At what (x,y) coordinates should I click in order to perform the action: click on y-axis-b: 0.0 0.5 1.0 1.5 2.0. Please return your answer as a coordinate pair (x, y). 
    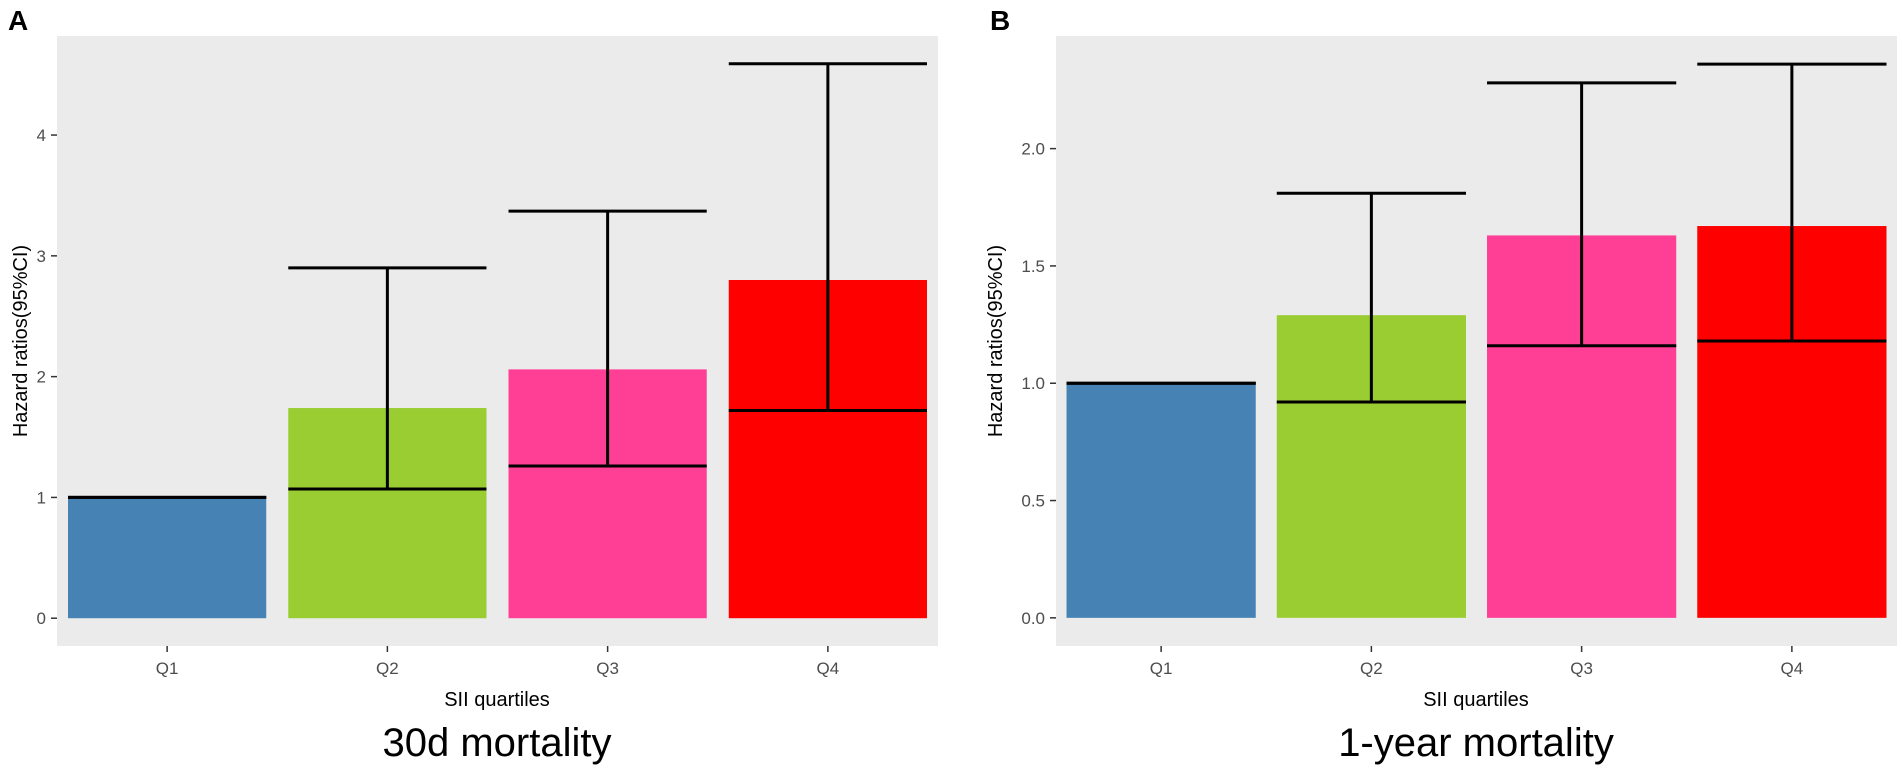
    Looking at the image, I should click on (1038, 384).